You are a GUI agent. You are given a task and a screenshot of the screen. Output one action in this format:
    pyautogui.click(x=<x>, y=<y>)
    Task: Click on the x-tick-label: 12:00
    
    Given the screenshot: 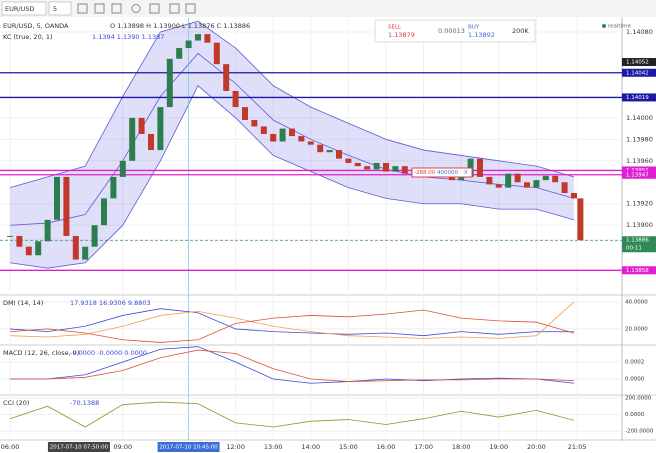 What is the action you would take?
    pyautogui.click(x=235, y=447)
    